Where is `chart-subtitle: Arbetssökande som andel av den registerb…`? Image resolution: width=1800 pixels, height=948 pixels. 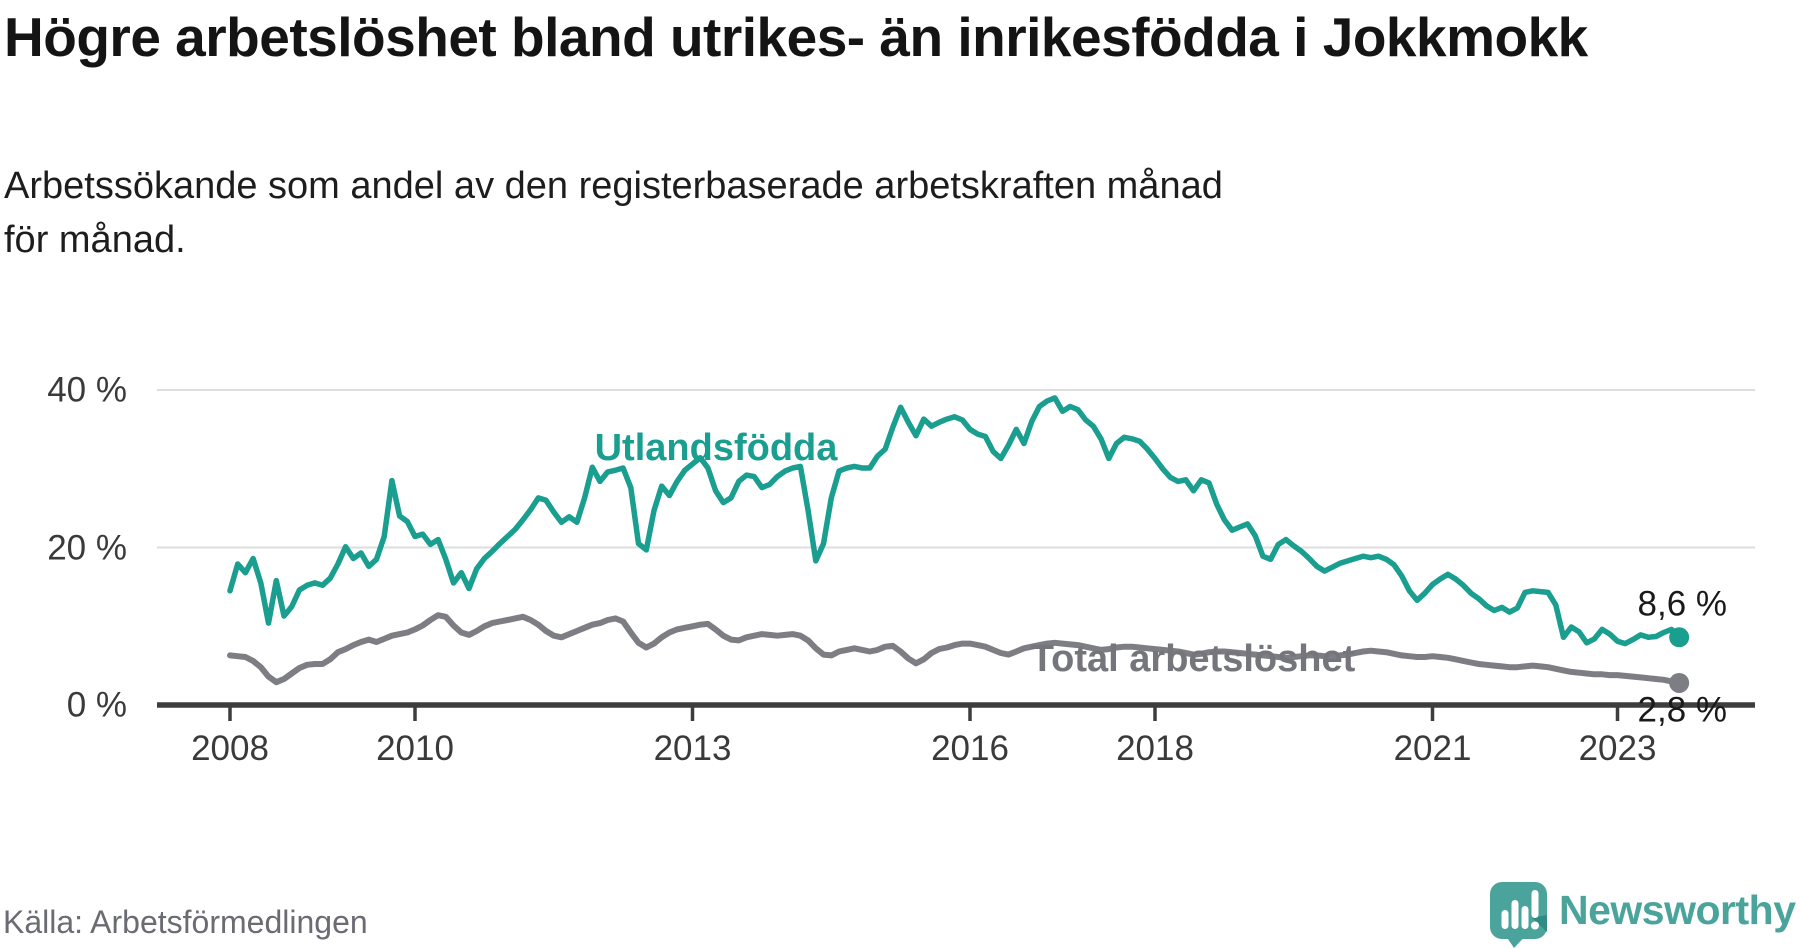
chart-subtitle: Arbetssökande som andel av den registerb… is located at coordinates (613, 213).